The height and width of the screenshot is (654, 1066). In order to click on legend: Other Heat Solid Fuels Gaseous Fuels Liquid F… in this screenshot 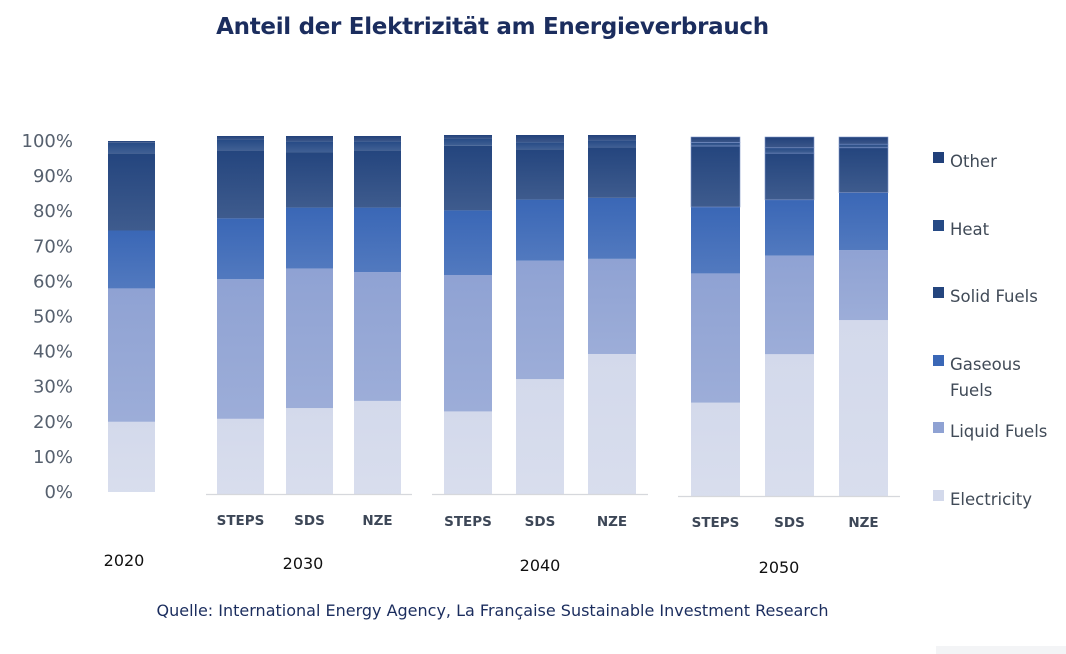, I will do `click(990, 330)`.